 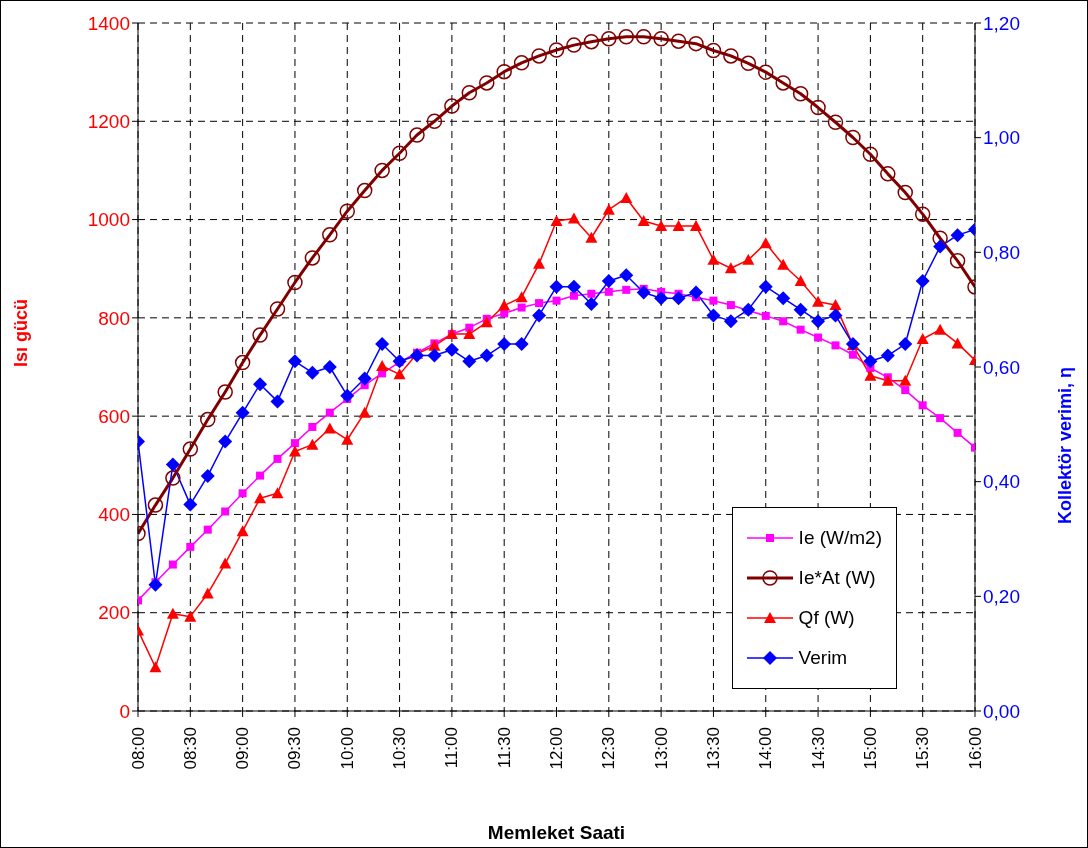 I want to click on x-tick-label: 08:30, so click(x=190, y=748).